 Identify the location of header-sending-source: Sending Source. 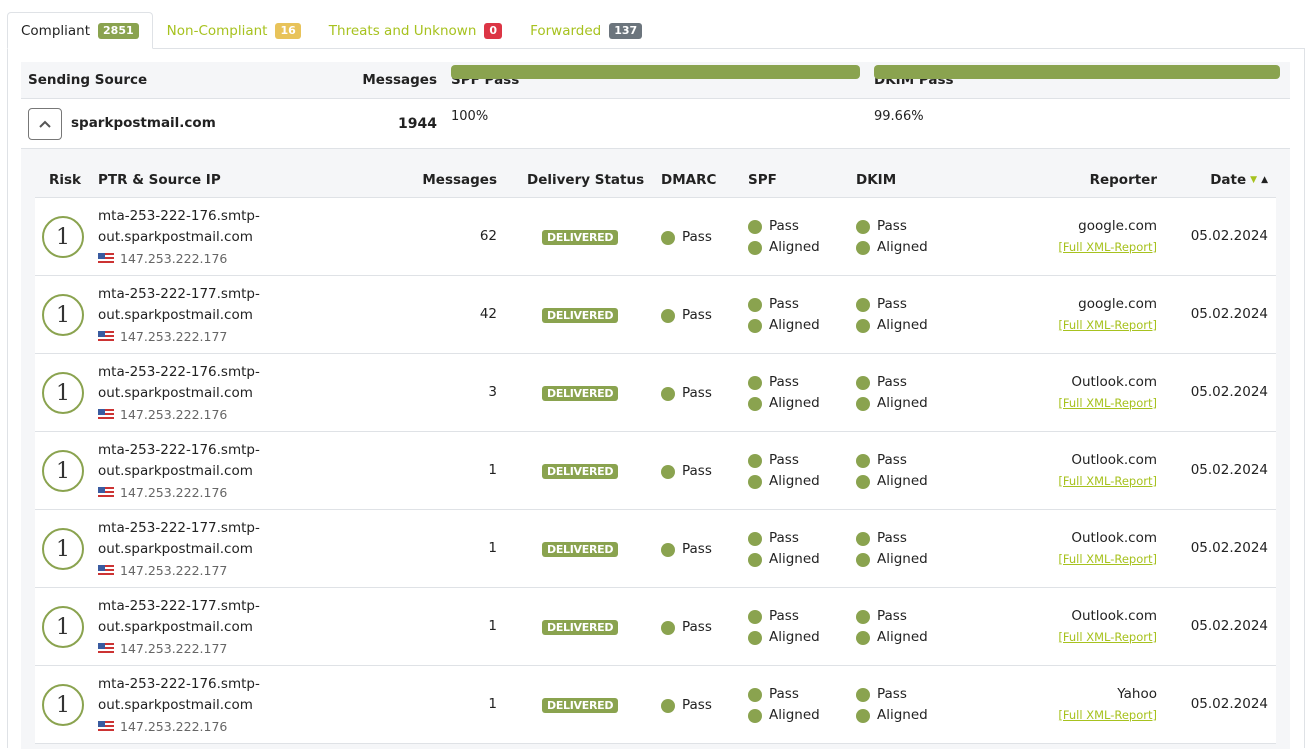
(88, 80).